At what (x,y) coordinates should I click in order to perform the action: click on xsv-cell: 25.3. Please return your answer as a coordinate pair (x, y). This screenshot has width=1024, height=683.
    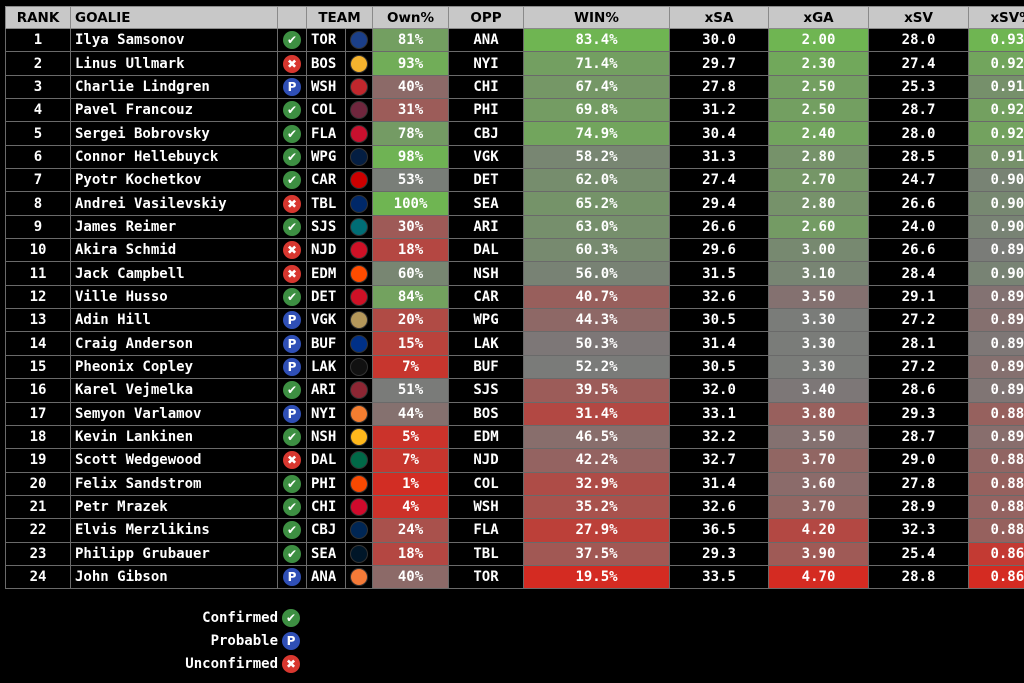
    Looking at the image, I should click on (919, 87).